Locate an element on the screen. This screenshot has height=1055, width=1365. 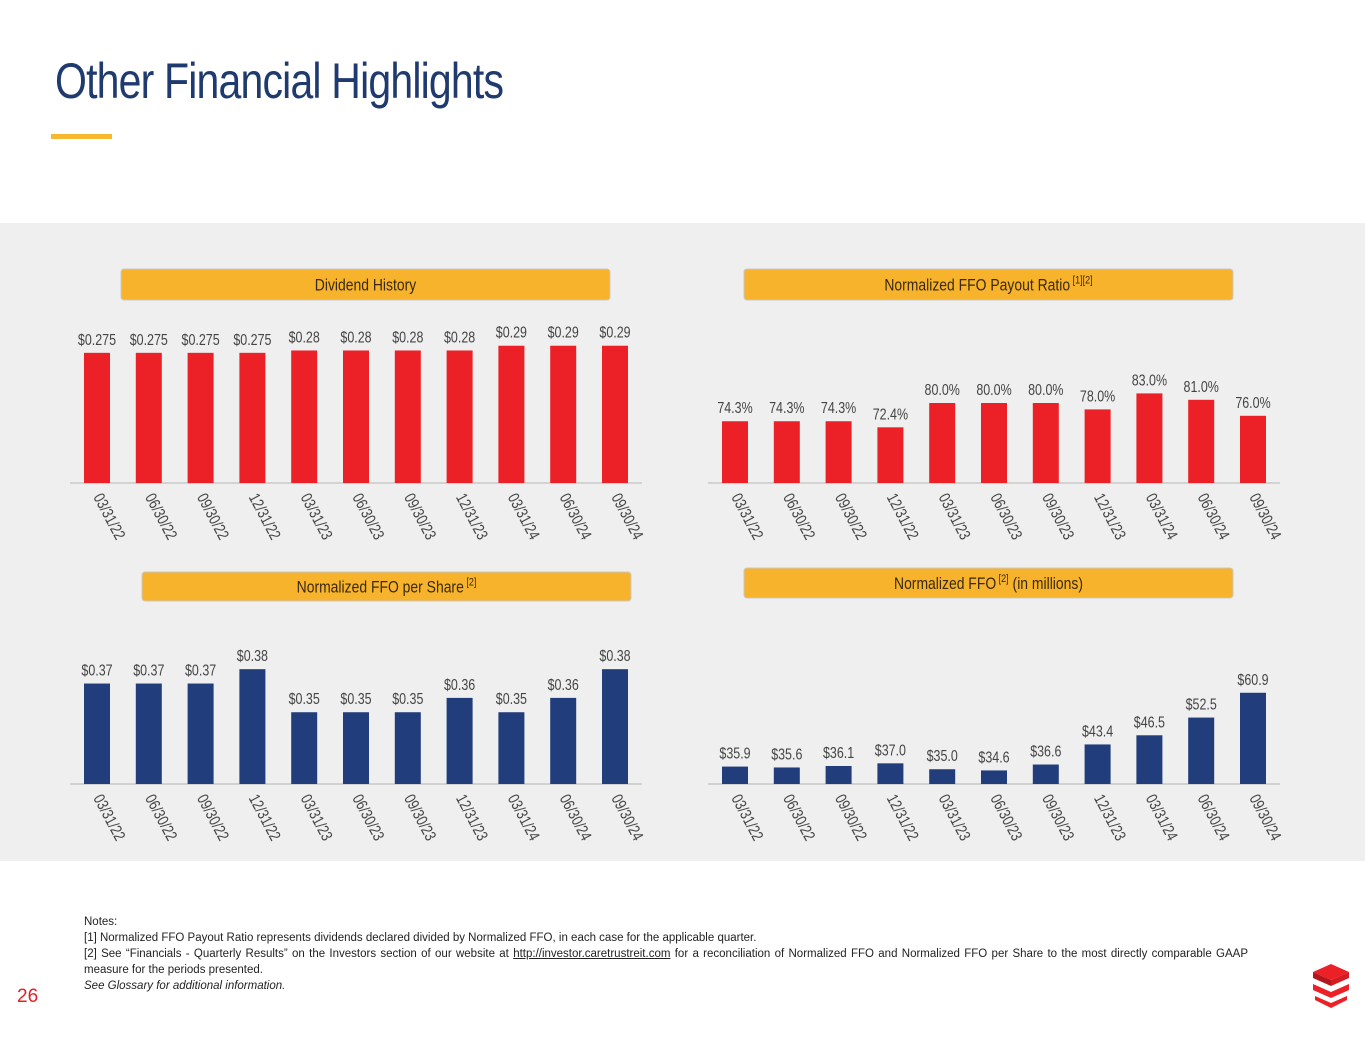
data-label: $34.6 is located at coordinates (993, 758).